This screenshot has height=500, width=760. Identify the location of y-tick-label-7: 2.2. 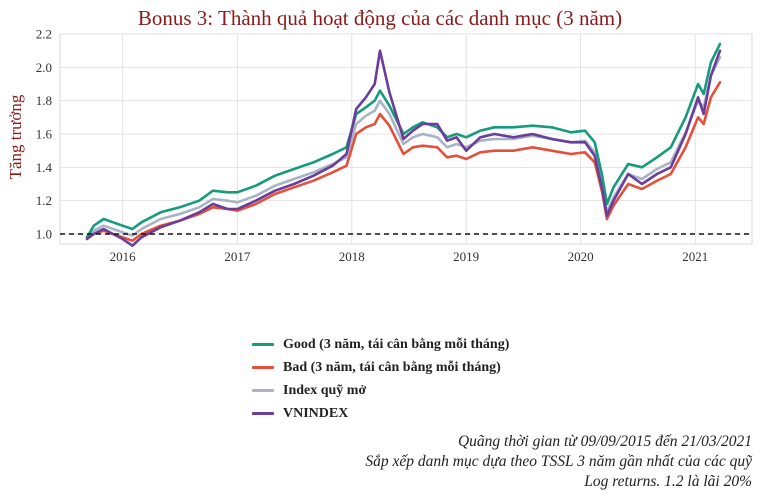
(44, 34).